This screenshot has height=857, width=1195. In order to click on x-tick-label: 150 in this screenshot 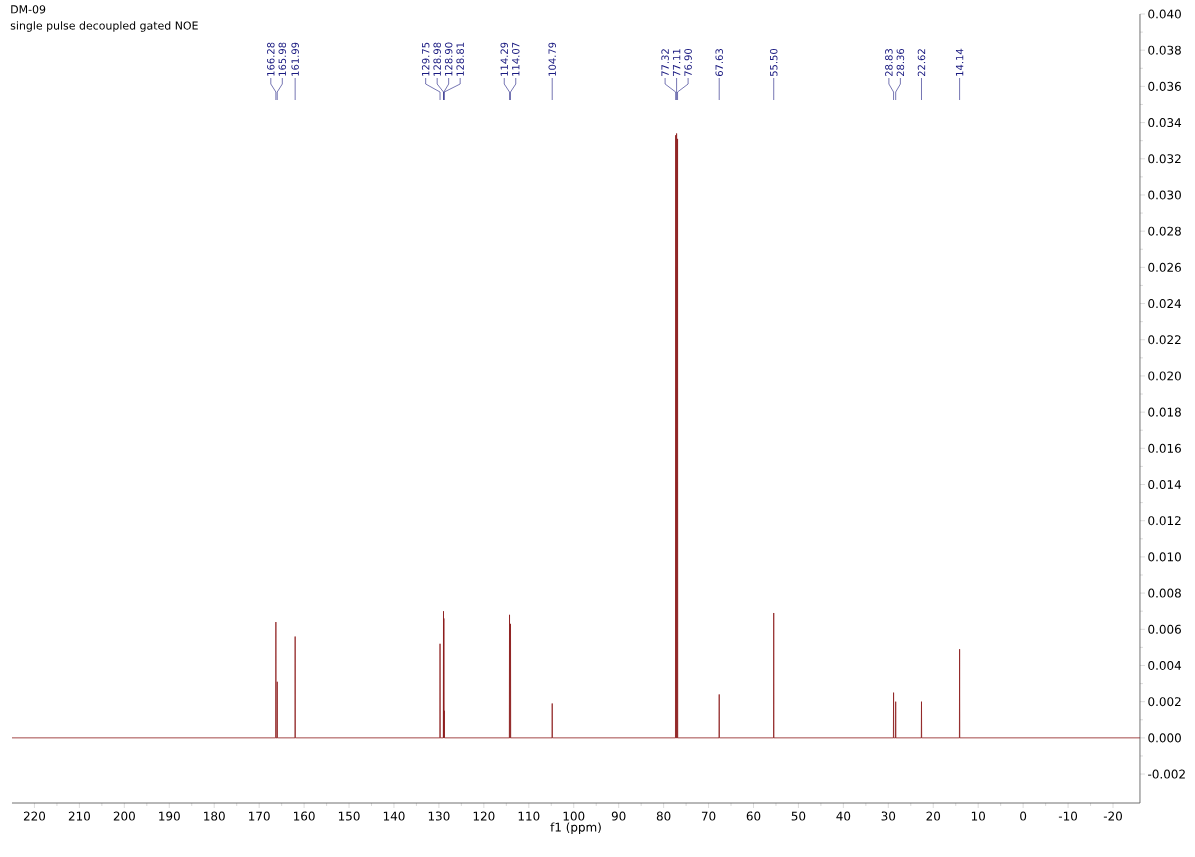, I will do `click(349, 816)`.